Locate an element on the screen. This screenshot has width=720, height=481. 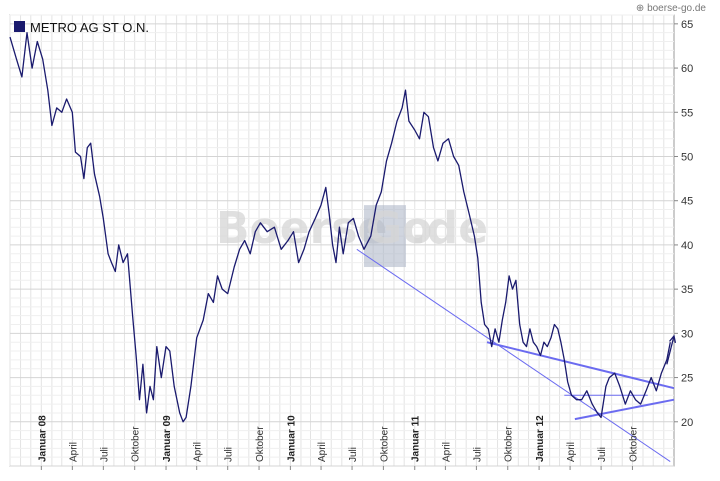
y-tick-label: 65 is located at coordinates (687, 25).